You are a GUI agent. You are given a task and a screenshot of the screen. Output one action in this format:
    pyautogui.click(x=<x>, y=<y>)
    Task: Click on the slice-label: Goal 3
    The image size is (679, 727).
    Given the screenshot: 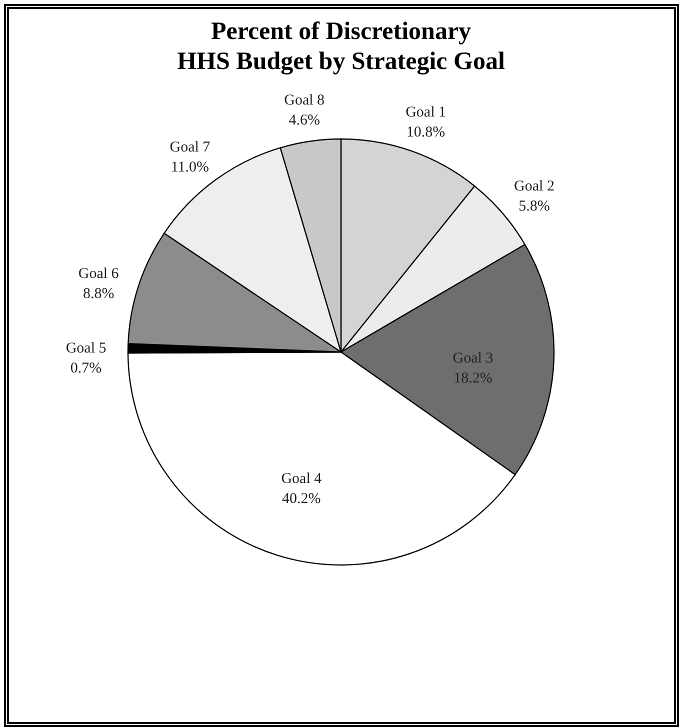 What is the action you would take?
    pyautogui.click(x=473, y=358)
    